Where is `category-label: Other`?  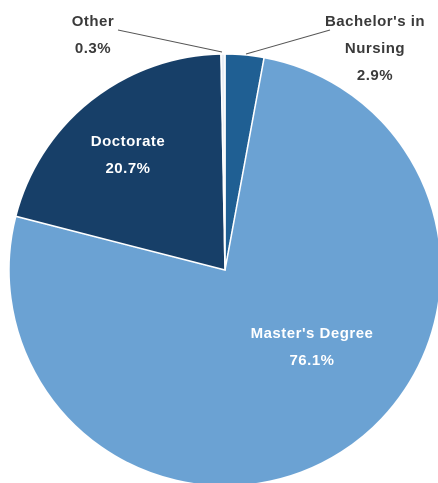 category-label: Other is located at coordinates (93, 21).